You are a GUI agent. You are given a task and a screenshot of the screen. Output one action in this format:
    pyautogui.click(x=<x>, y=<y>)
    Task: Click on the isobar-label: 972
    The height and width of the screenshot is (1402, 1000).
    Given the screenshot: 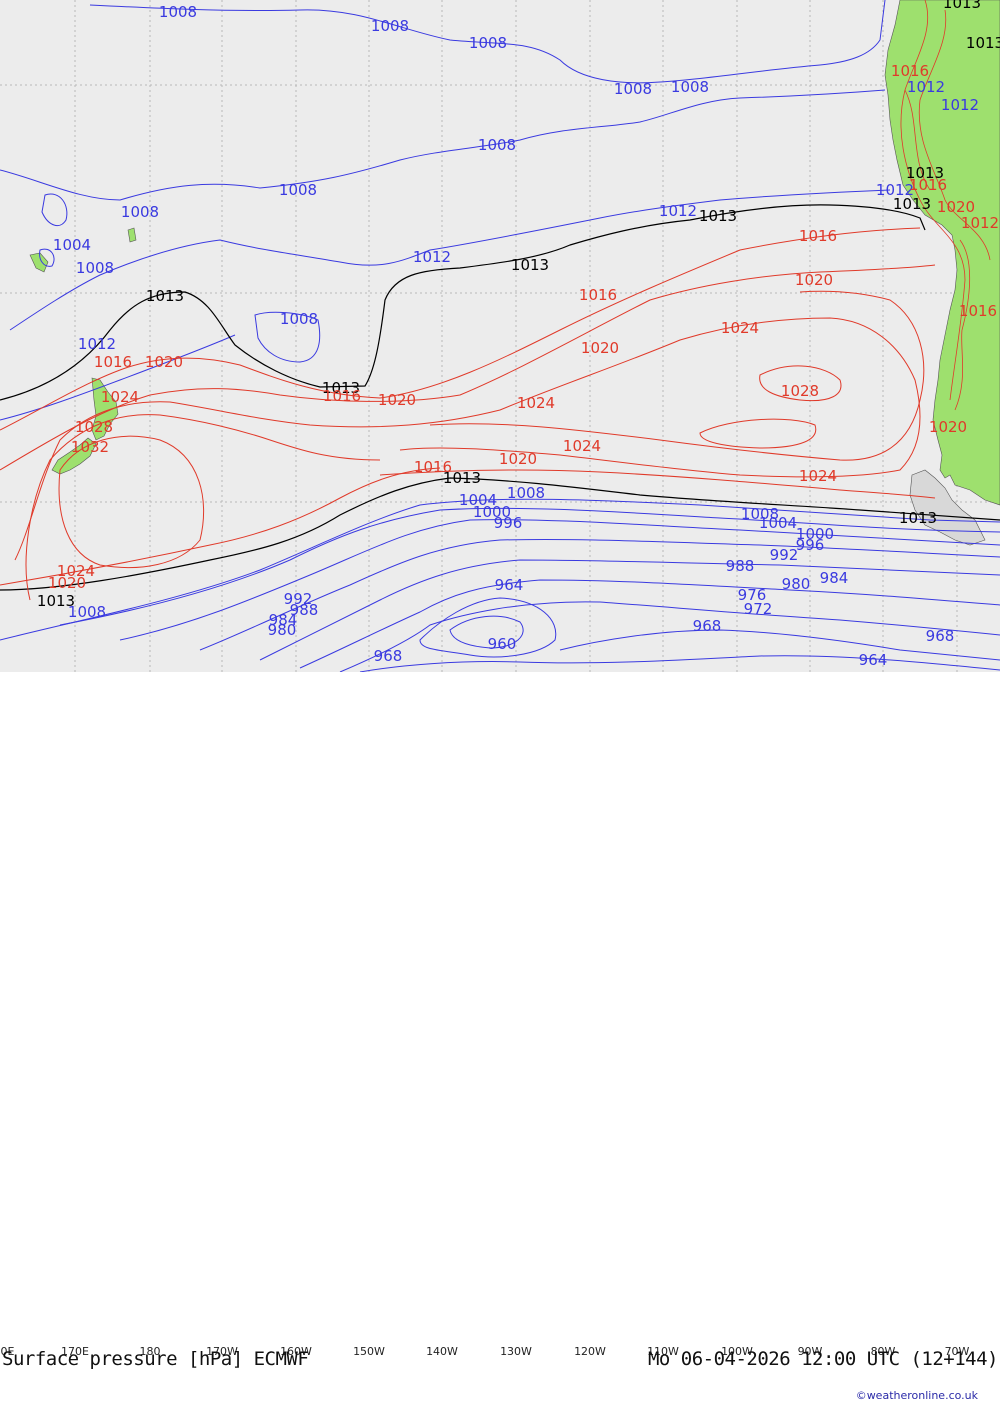 What is the action you would take?
    pyautogui.click(x=758, y=609)
    